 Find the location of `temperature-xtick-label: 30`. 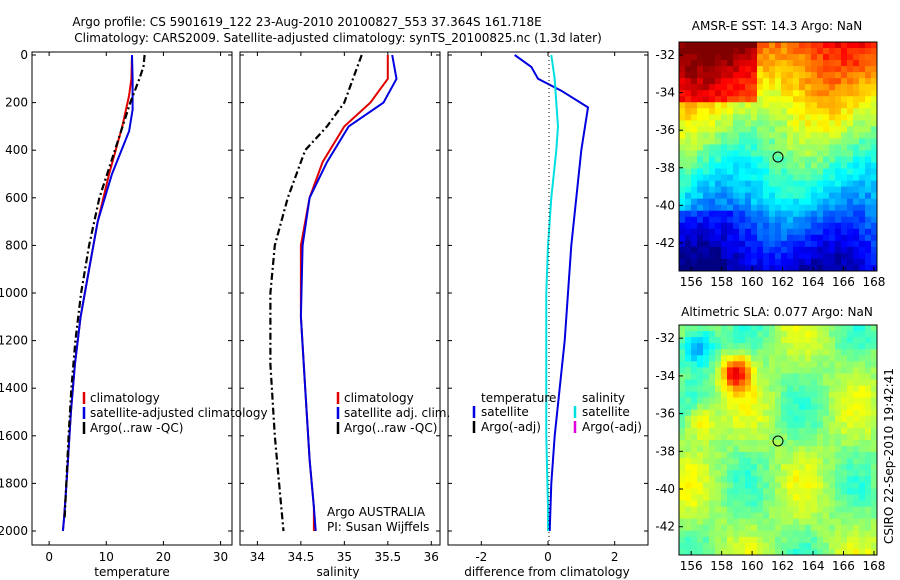

temperature-xtick-label: 30 is located at coordinates (220, 557).